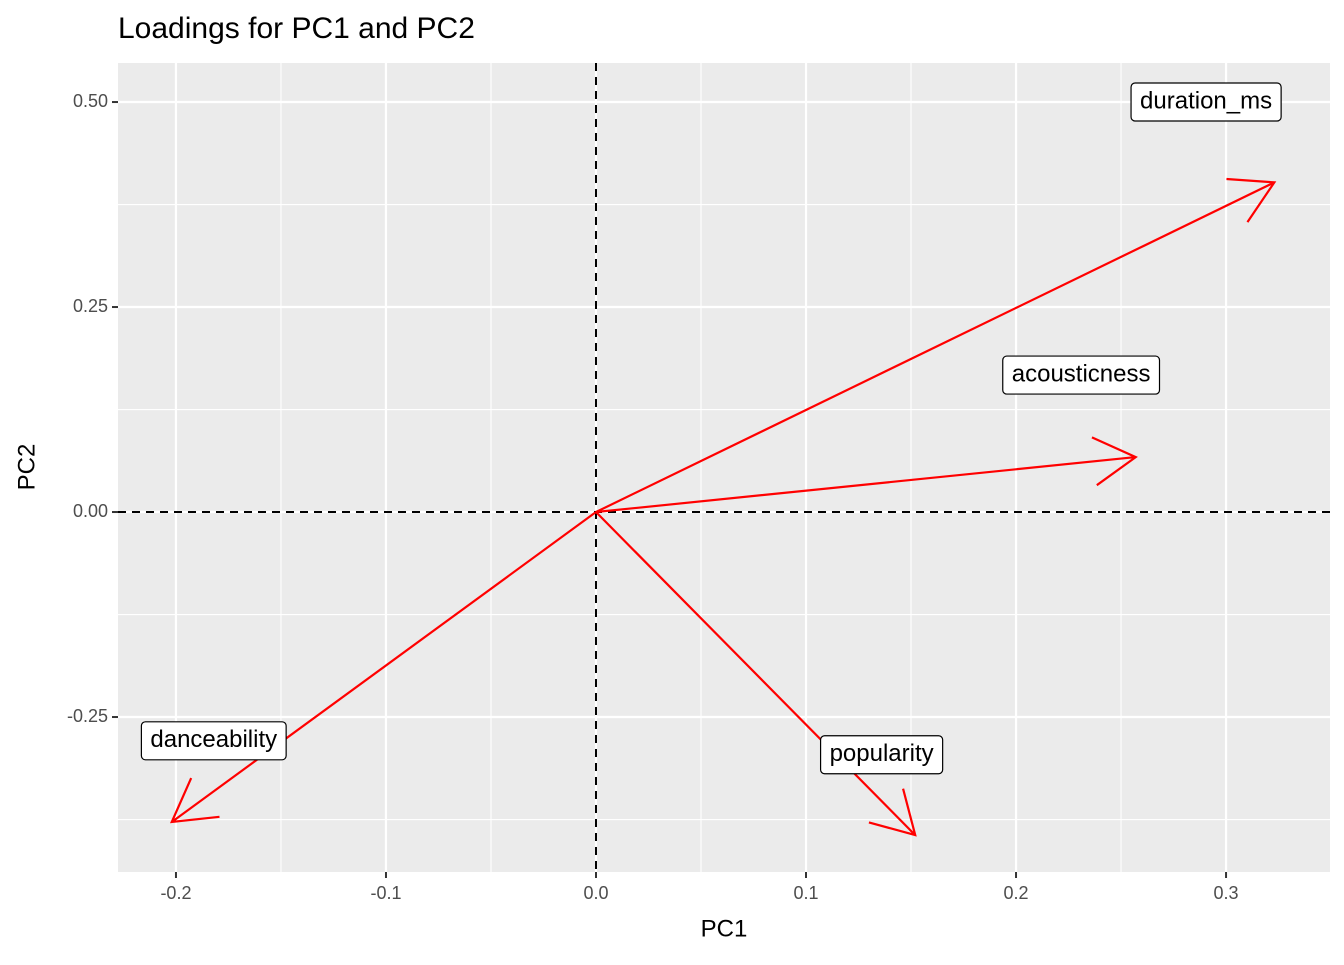 This screenshot has width=1344, height=965. What do you see at coordinates (595, 893) in the screenshot?
I see `x-tick-label: 0.0` at bounding box center [595, 893].